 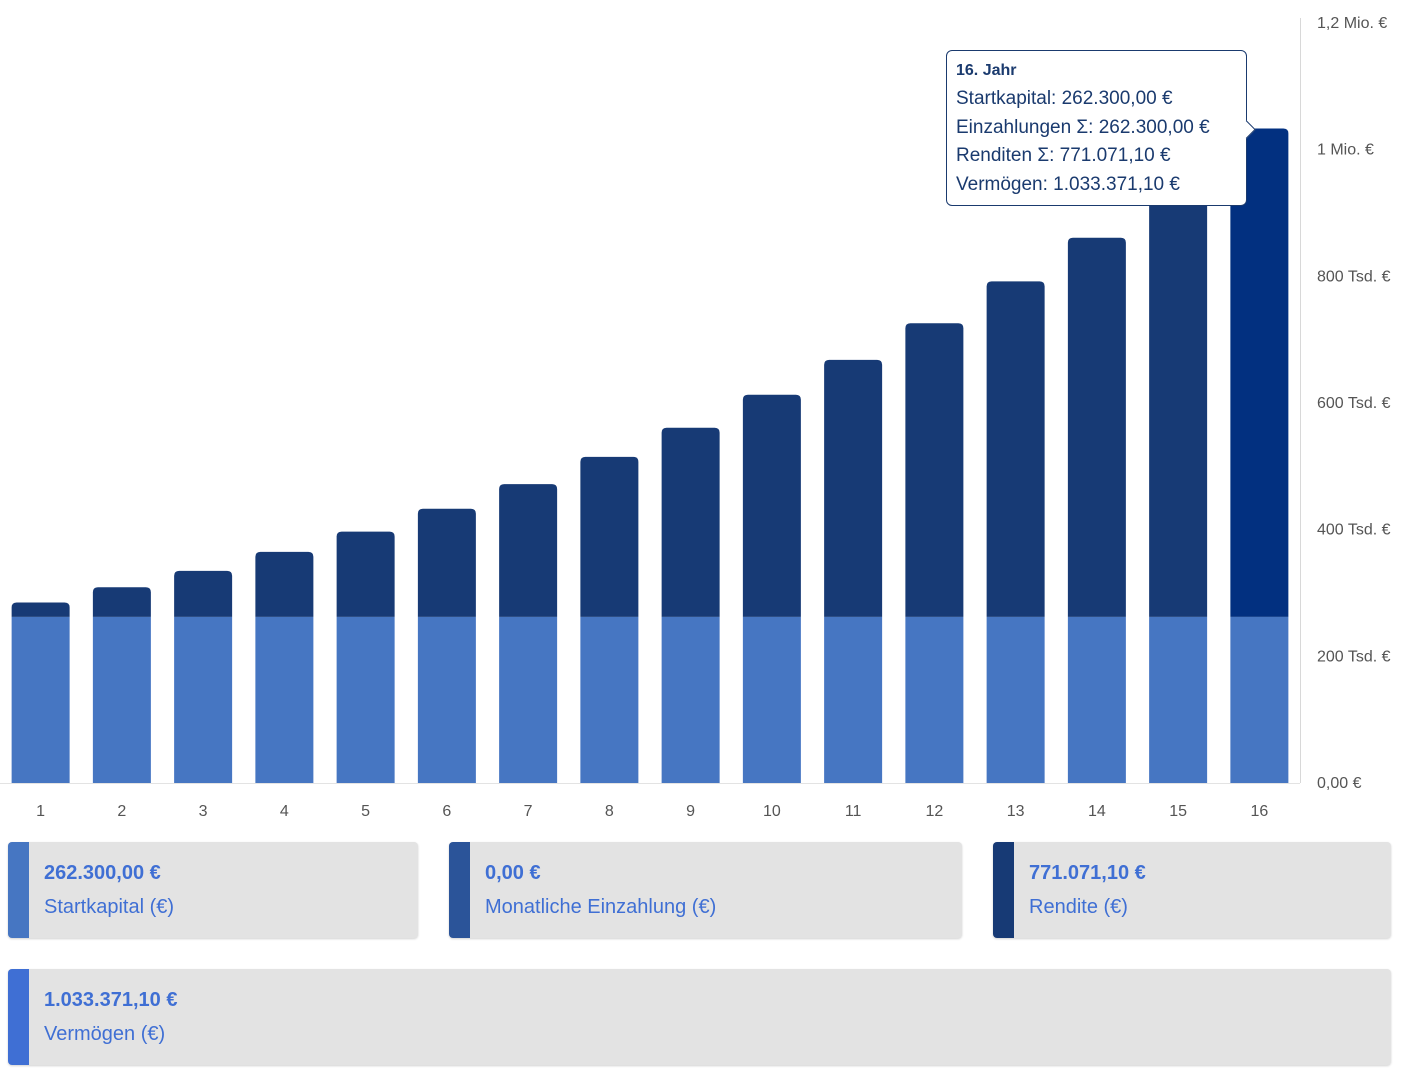 I want to click on x-tick-label: 11, so click(x=853, y=811).